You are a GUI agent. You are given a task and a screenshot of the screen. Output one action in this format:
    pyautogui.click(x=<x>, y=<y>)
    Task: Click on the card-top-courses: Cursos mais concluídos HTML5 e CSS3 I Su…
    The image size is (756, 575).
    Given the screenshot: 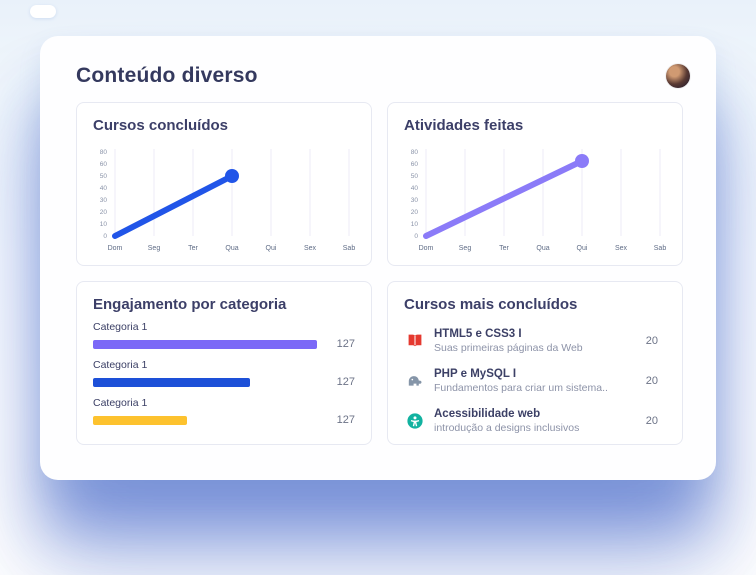 What is the action you would take?
    pyautogui.click(x=535, y=363)
    